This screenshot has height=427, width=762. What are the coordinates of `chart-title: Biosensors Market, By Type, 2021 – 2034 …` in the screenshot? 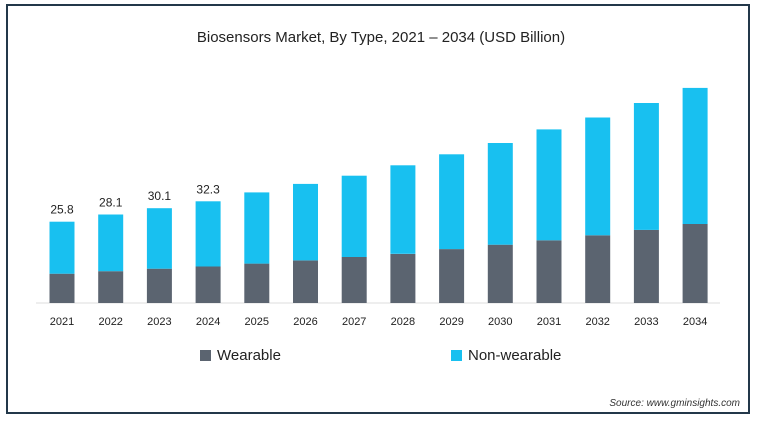 It's located at (381, 37).